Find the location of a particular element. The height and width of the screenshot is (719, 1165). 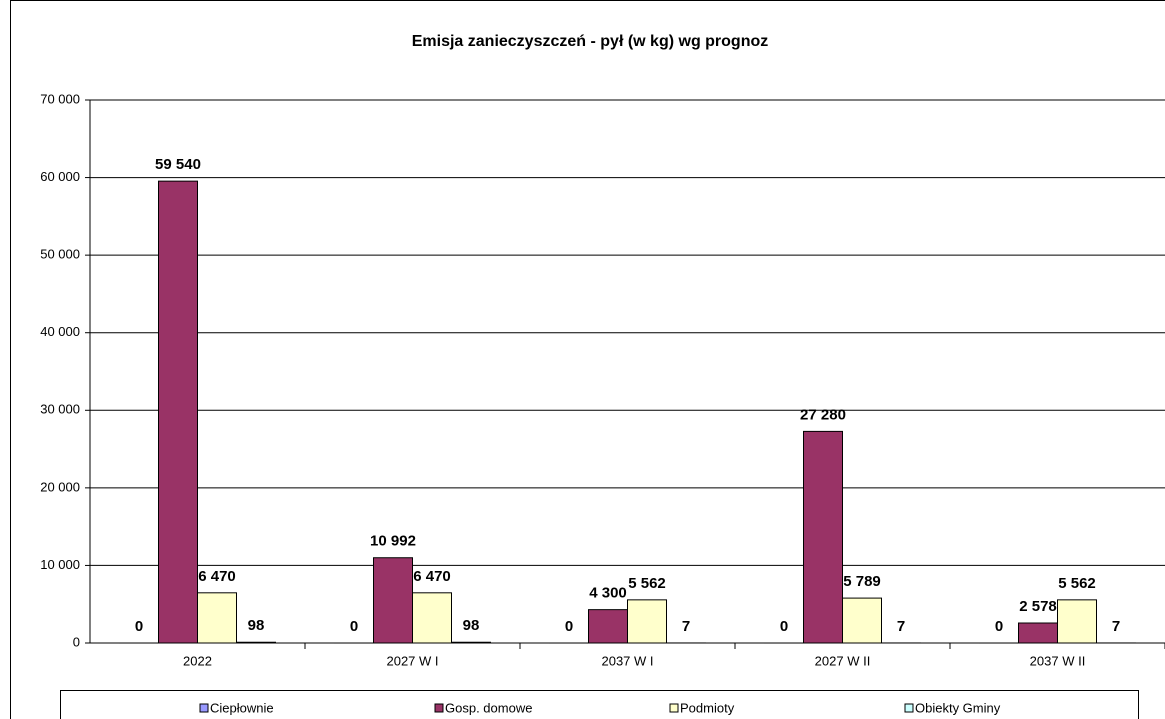

legend-label: Gosp. domowe is located at coordinates (488, 707).